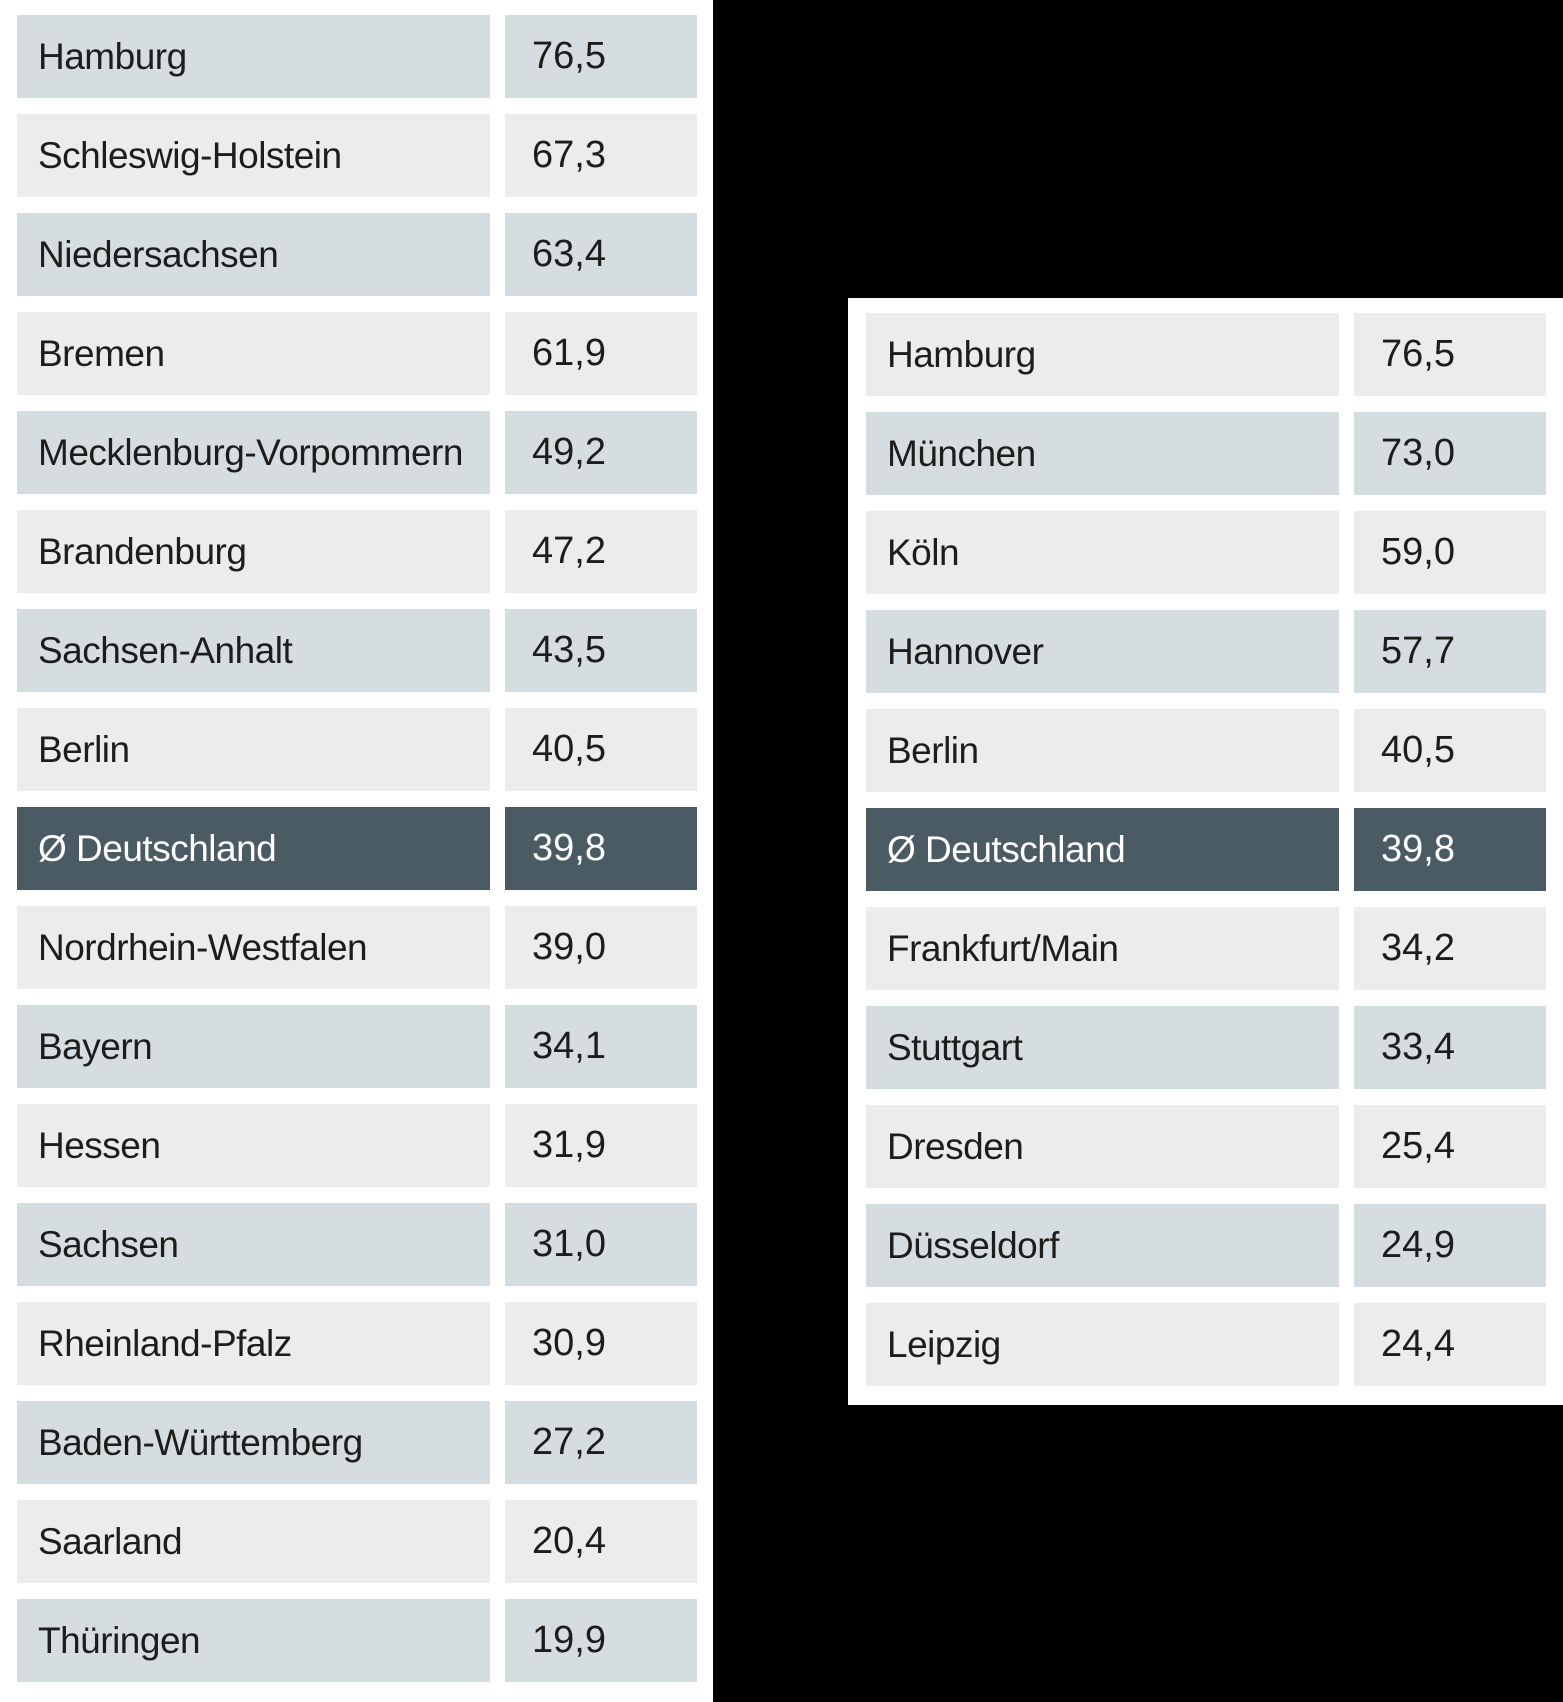 The image size is (1563, 1702). Describe the element at coordinates (601, 650) in the screenshot. I see `row-value-cell: 43,5` at that location.